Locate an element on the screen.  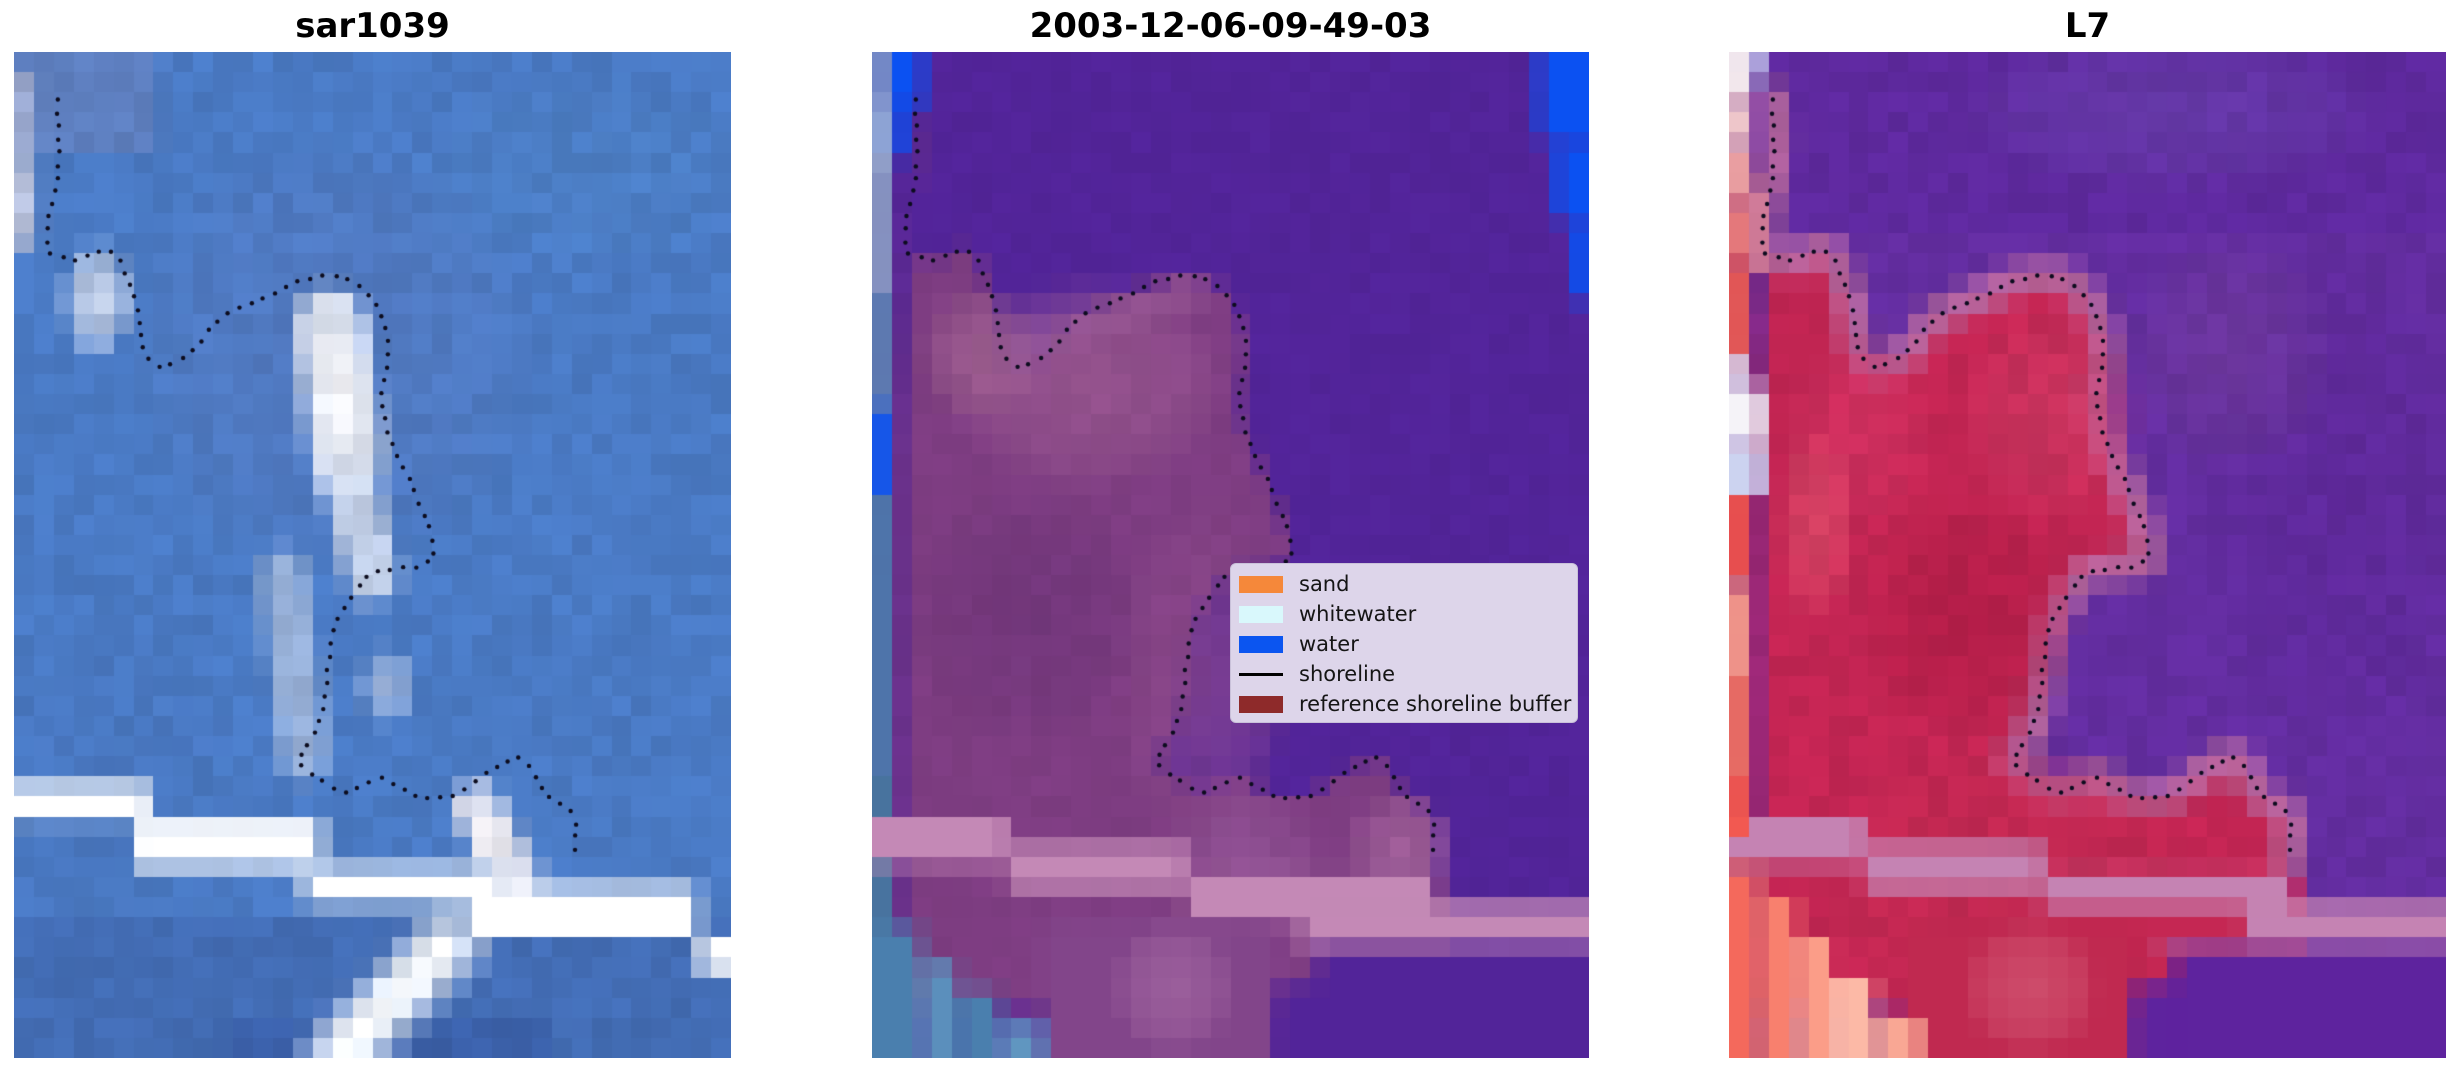
water-swatch is located at coordinates (1261, 644).